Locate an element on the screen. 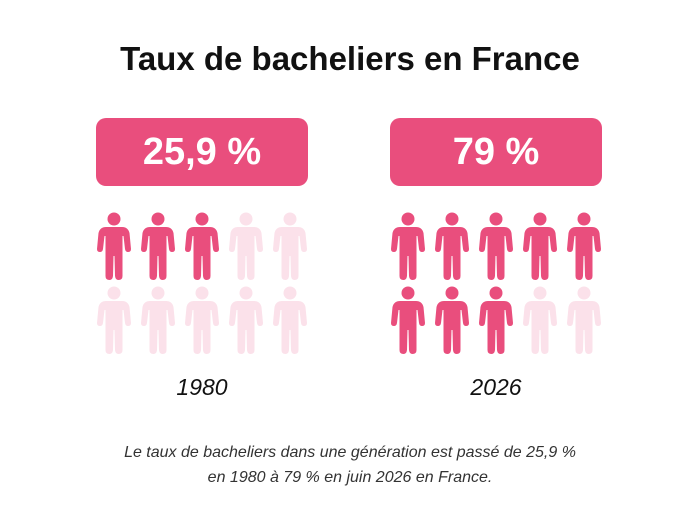 Image resolution: width=700 pixels, height=525 pixels. person-icon-1980-8-faded is located at coordinates (202, 320).